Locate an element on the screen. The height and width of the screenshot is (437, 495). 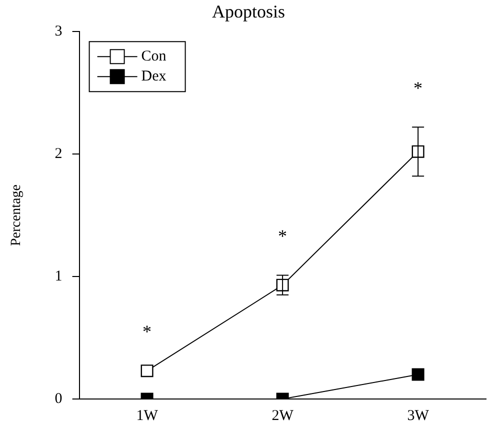
y-axis-title: Percentage is located at coordinates (16, 215).